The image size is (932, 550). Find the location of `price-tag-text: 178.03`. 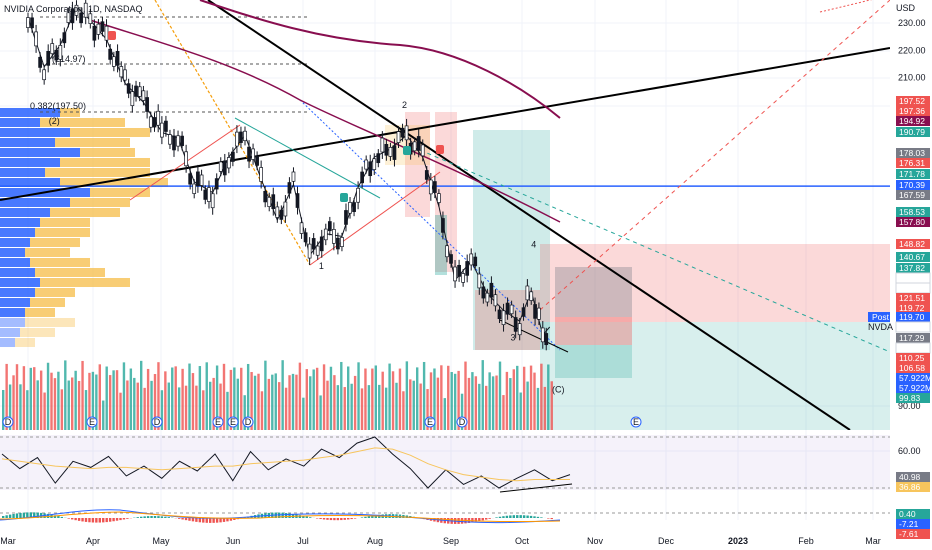

price-tag-text: 178.03 is located at coordinates (912, 153).